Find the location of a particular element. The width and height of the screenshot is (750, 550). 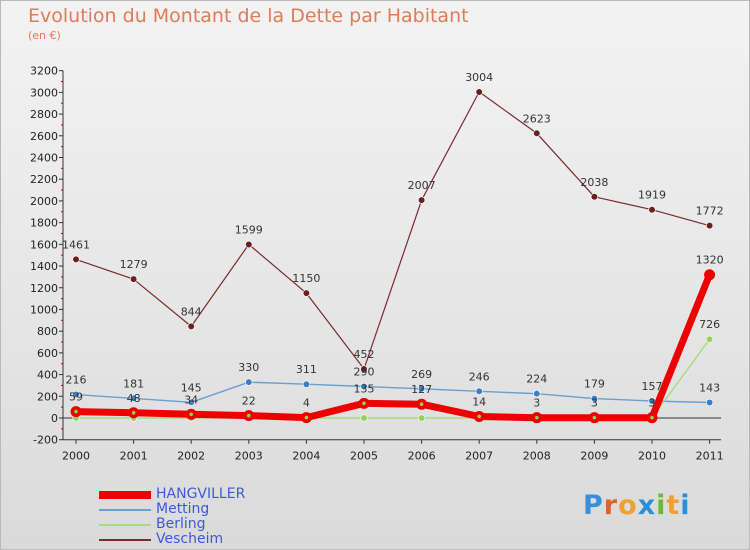

data-label-hangviller: 34 is located at coordinates (191, 399).